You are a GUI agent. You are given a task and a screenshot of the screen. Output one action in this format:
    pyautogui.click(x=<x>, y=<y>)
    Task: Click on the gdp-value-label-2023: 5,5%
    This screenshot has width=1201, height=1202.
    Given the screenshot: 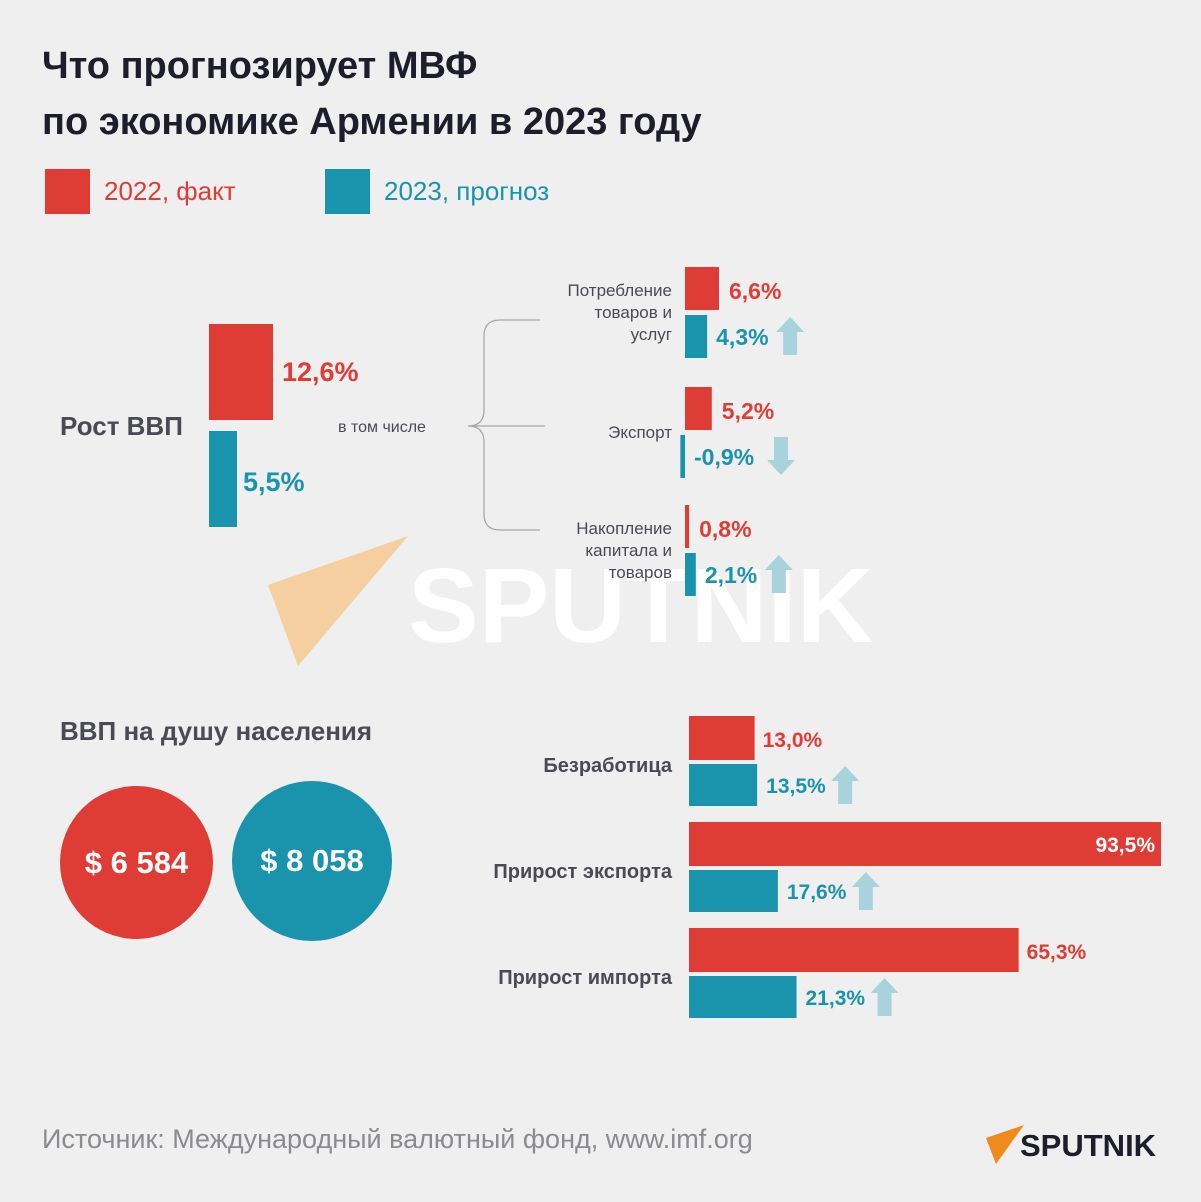 What is the action you would take?
    pyautogui.click(x=274, y=482)
    